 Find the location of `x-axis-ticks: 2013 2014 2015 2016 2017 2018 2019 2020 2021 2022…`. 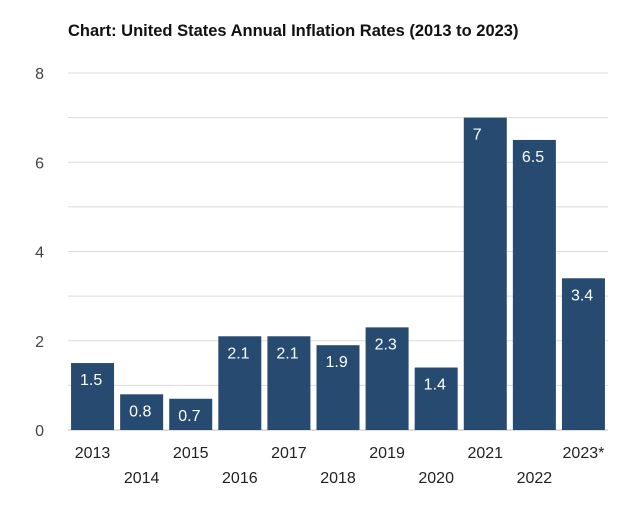

x-axis-ticks: 2013 2014 2015 2016 2017 2018 2019 2020 2021 2022… is located at coordinates (340, 466).